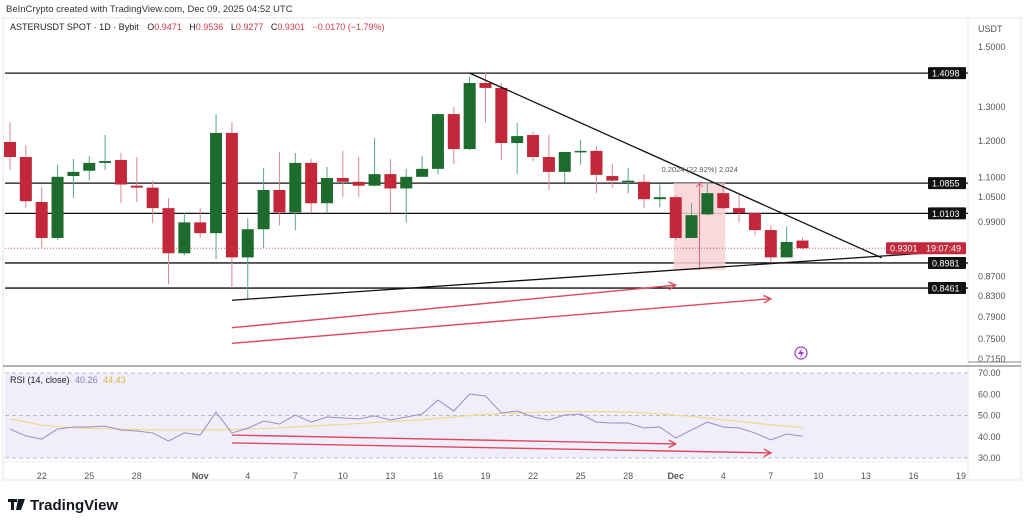 The width and height of the screenshot is (1024, 524). What do you see at coordinates (818, 476) in the screenshot?
I see `time-tick-label: 10` at bounding box center [818, 476].